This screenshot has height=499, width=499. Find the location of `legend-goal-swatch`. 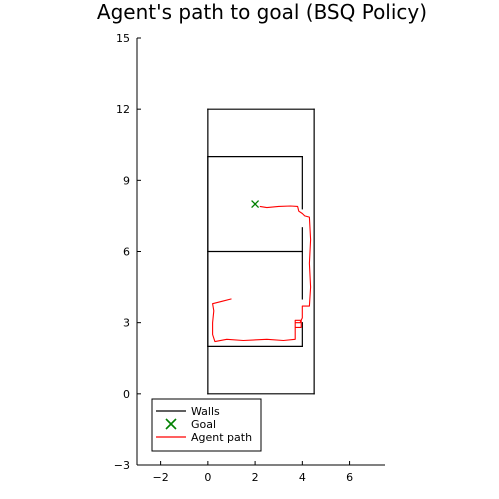

legend-goal-swatch is located at coordinates (171, 424).